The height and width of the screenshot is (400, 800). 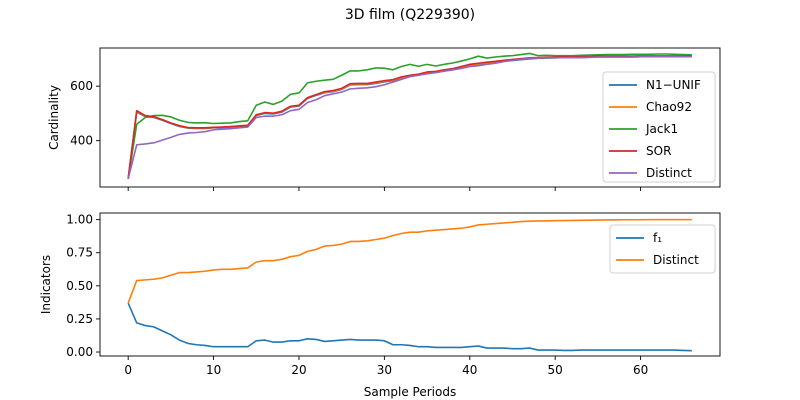 I want to click on chart-1-y-tick-label: 0.25, so click(x=79, y=319).